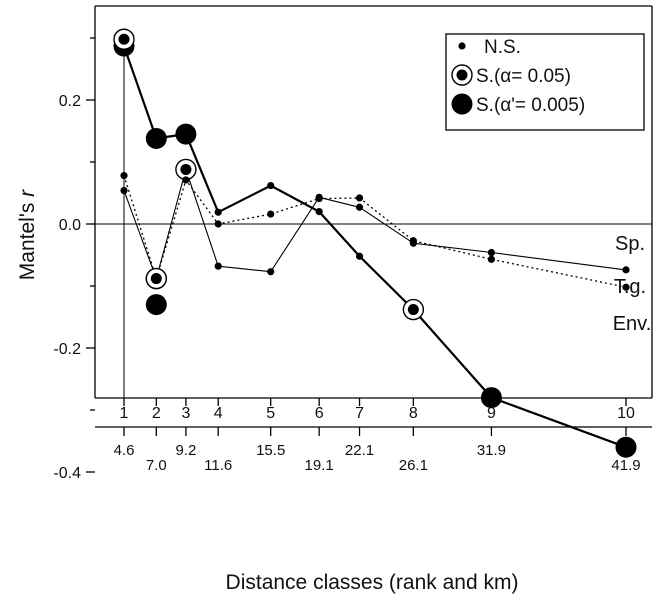 The height and width of the screenshot is (600, 660). I want to click on data-point-3-0-dot, so click(124, 39).